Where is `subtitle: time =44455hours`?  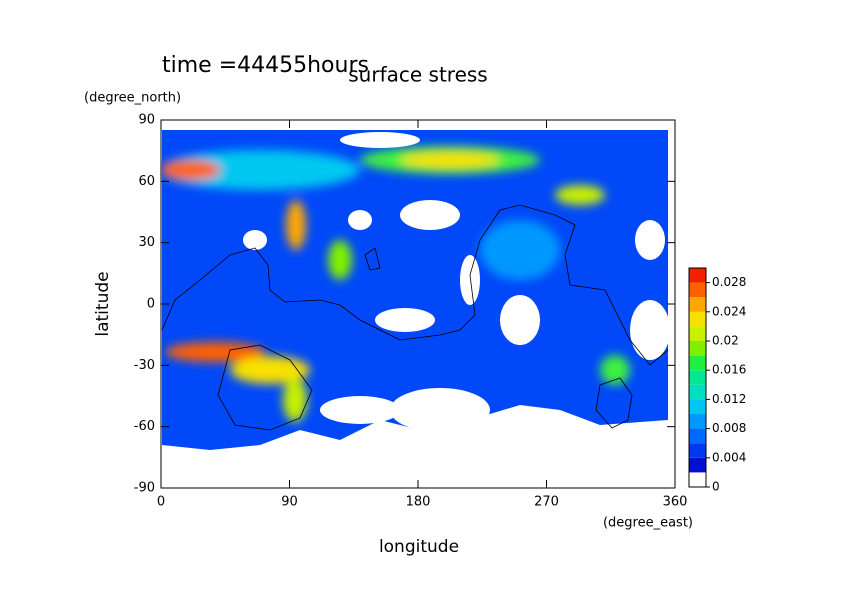 subtitle: time =44455hours is located at coordinates (265, 65).